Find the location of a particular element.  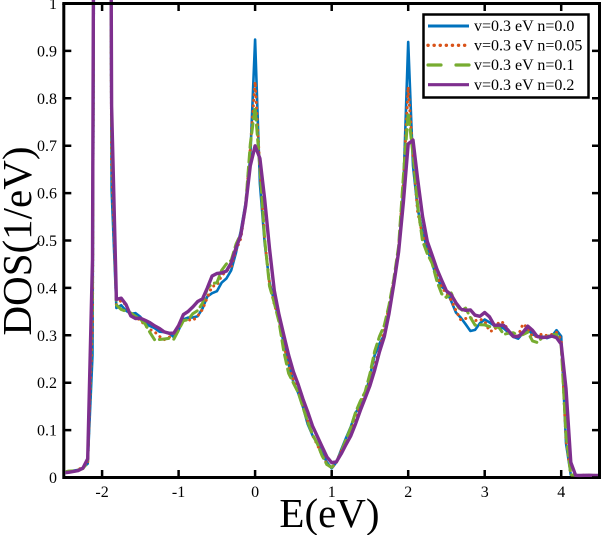

svg-text: 0.7 is located at coordinates (47, 146).